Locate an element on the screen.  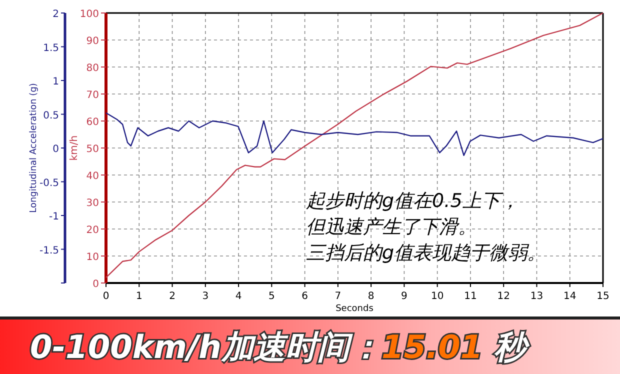
annotation: 三挡后的g值表现趋于微弱。 is located at coordinates (426, 253).